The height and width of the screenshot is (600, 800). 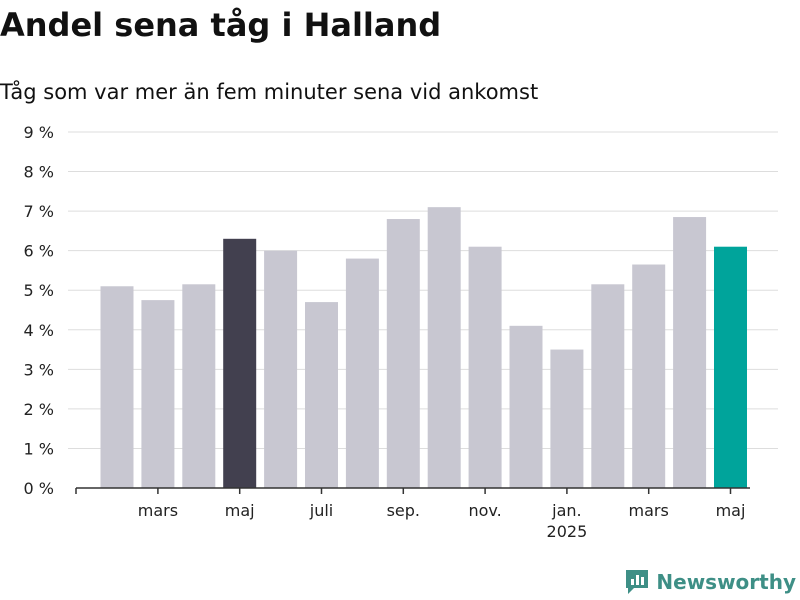 I want to click on y-tick-label: 6 %, so click(x=39, y=251).